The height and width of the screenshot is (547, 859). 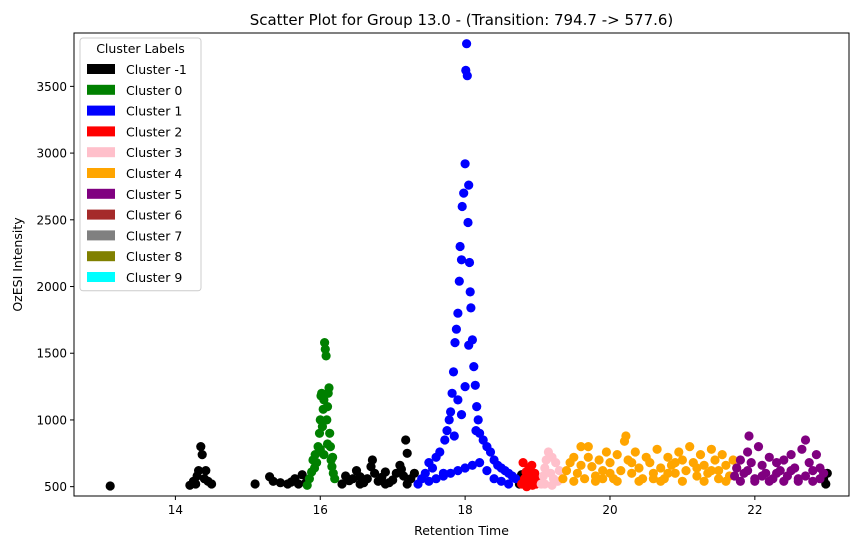 What do you see at coordinates (320, 510) in the screenshot?
I see `x-tick-label-1: 16` at bounding box center [320, 510].